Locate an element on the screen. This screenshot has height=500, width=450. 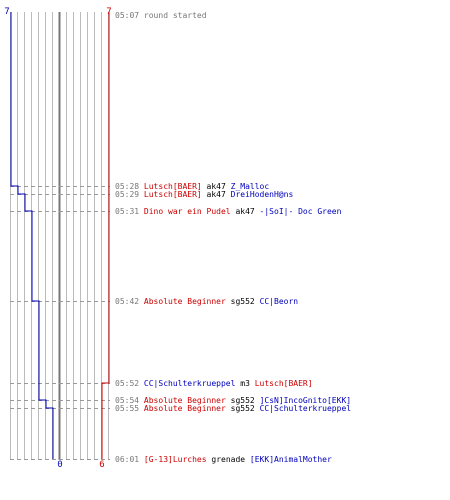
log-row-round-start: 05:07 round started is located at coordinates (161, 15).